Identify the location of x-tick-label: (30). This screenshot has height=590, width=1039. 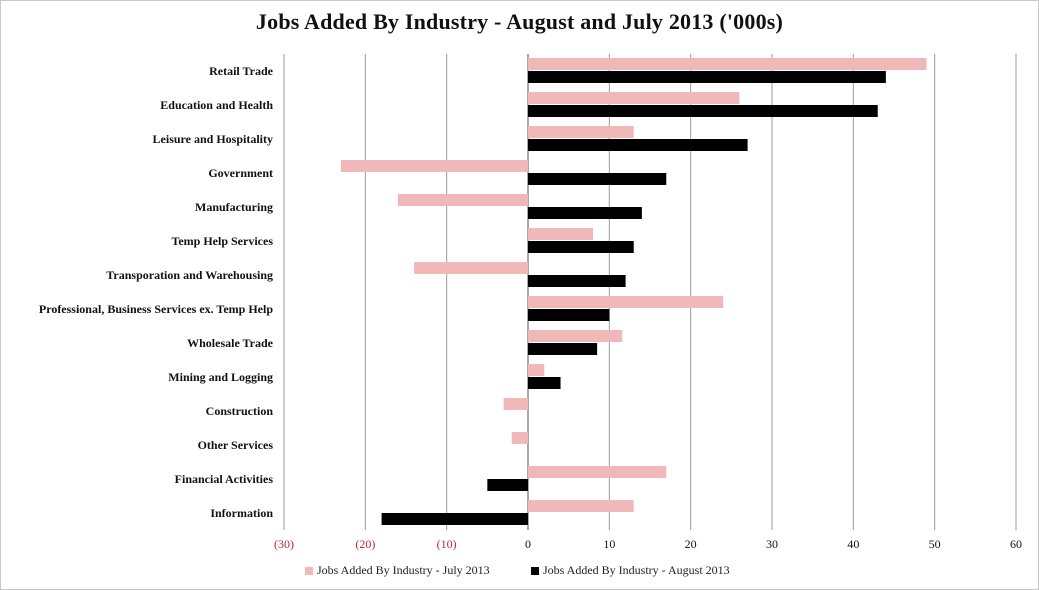
(284, 544).